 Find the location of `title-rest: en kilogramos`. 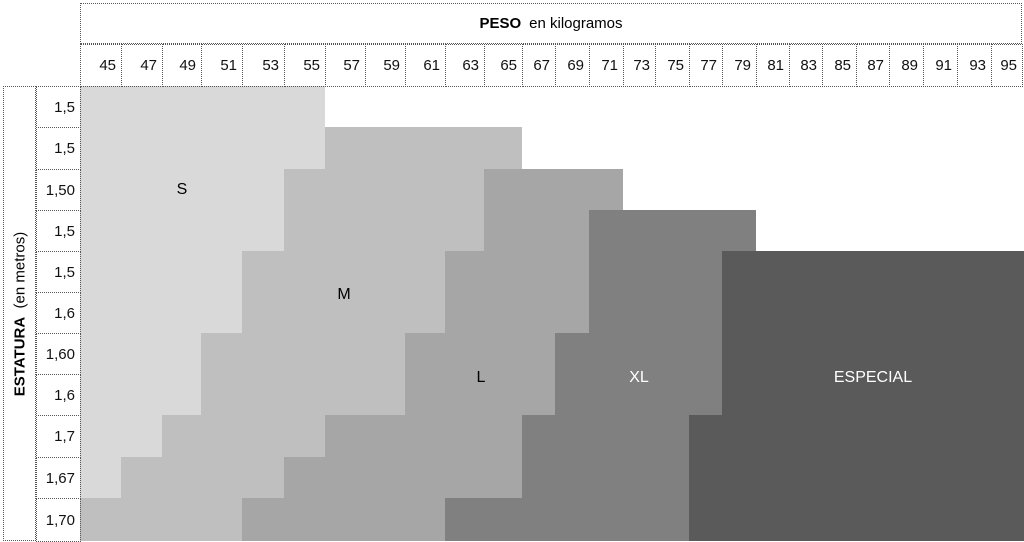

title-rest: en kilogramos is located at coordinates (576, 23).